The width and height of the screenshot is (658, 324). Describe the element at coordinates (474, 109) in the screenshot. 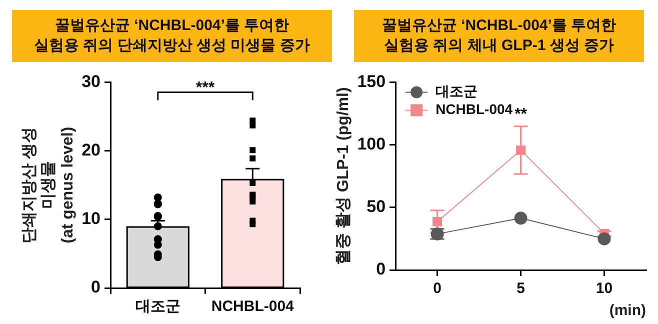

I see `legend-label: NCHBL-004` at that location.